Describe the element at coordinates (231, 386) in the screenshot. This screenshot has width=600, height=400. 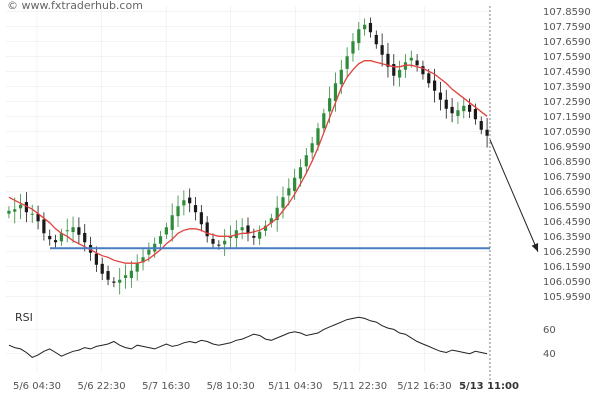
I see `time-tick-label: 5/8 10:30` at that location.